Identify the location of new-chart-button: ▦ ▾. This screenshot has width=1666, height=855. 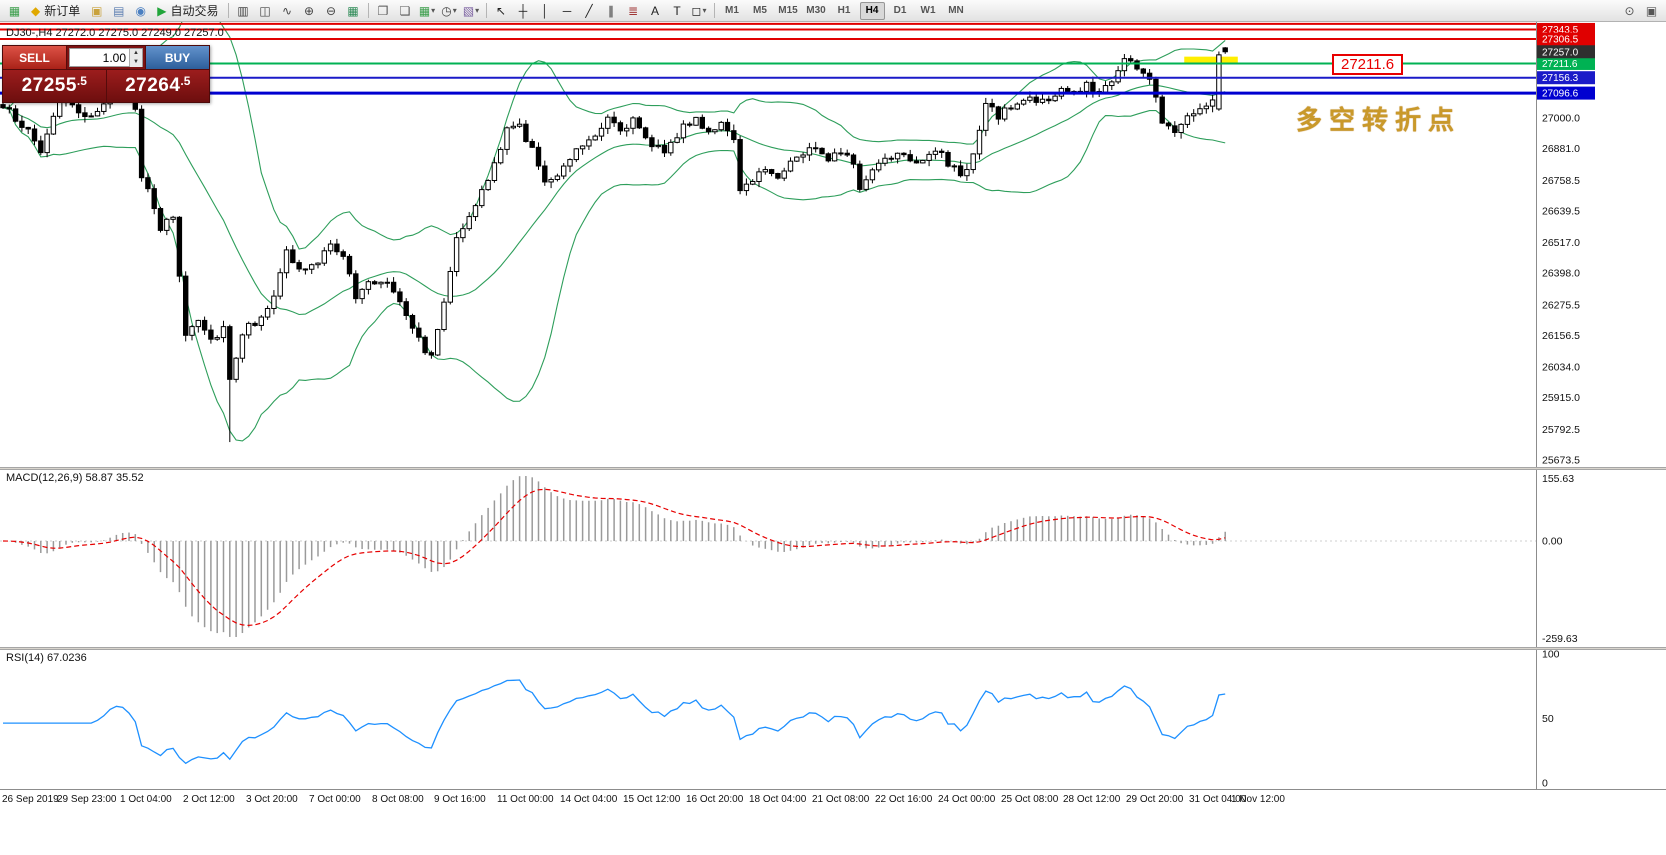
(427, 11).